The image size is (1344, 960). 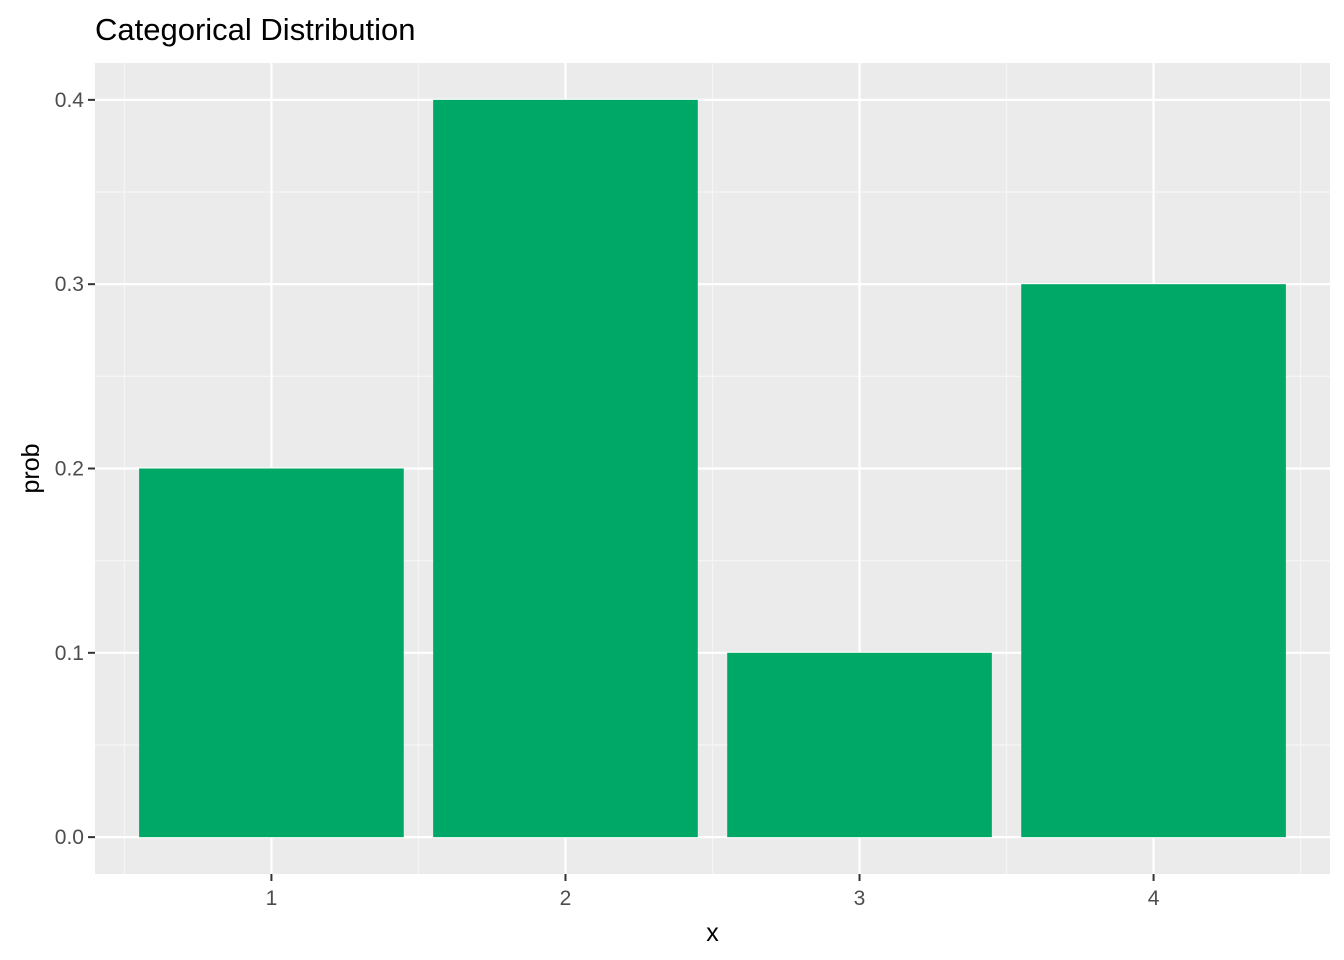 I want to click on x-axis: 1 2 3 4, so click(x=713, y=892).